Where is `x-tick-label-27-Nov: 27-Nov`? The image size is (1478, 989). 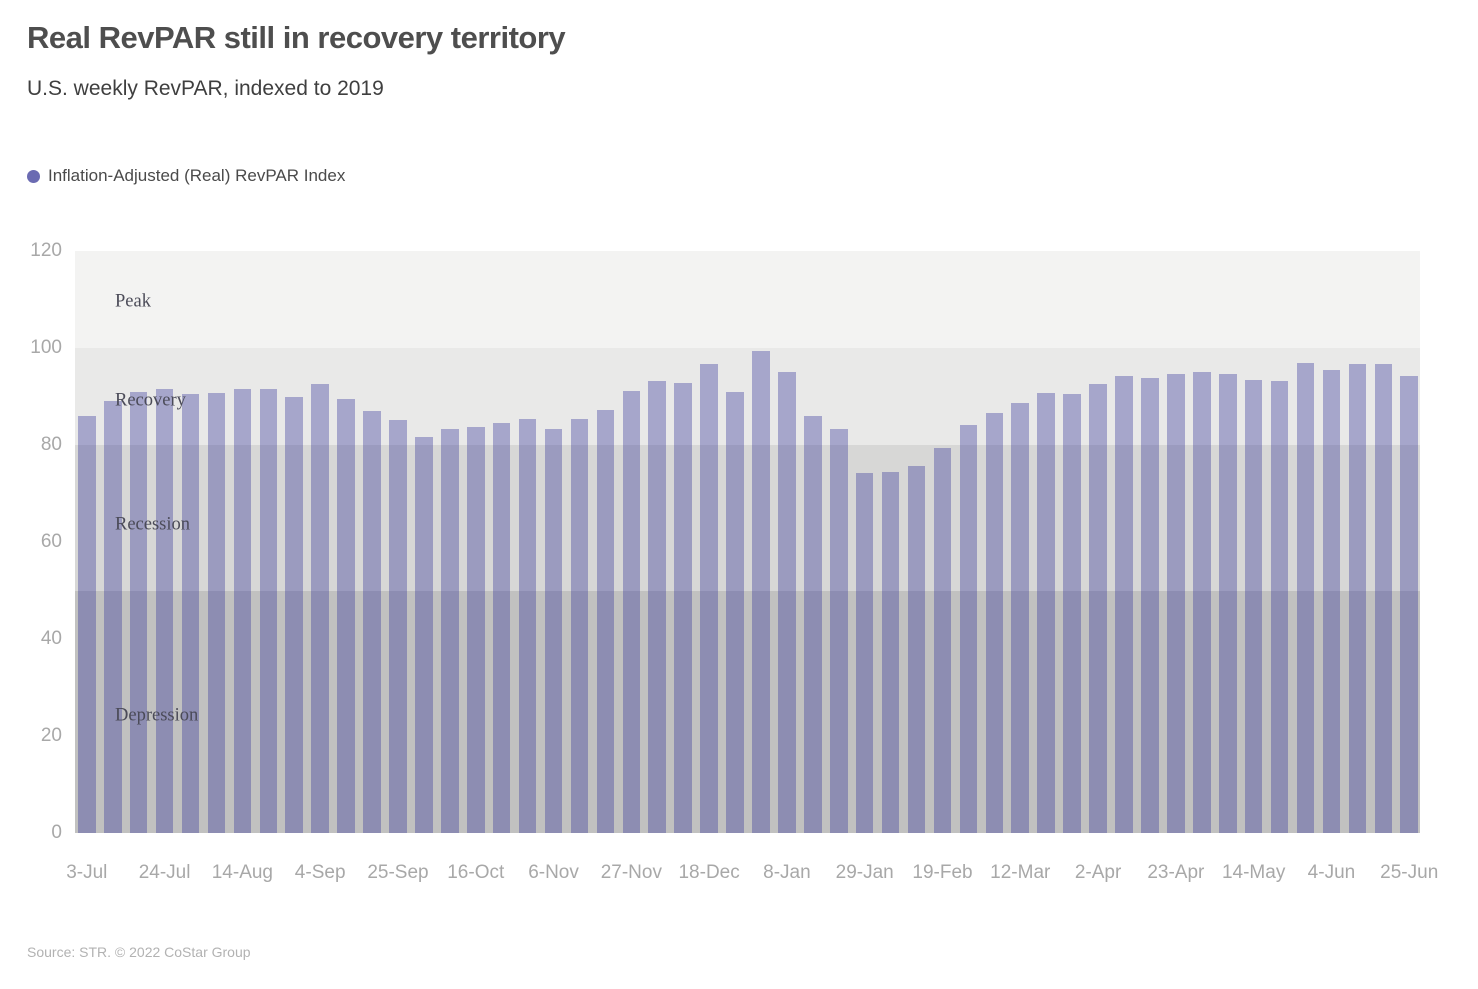 x-tick-label-27-Nov: 27-Nov is located at coordinates (631, 872).